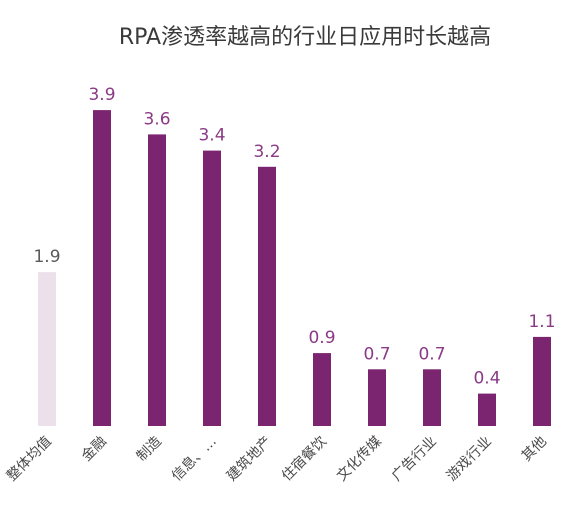 This screenshot has height=508, width=576. I want to click on category-labels-group: 整体均值 金融 制造 信息、… 建筑地产 住宿餐饮 文化传媒 广告行业 游戏行业 其他, so click(277, 459).